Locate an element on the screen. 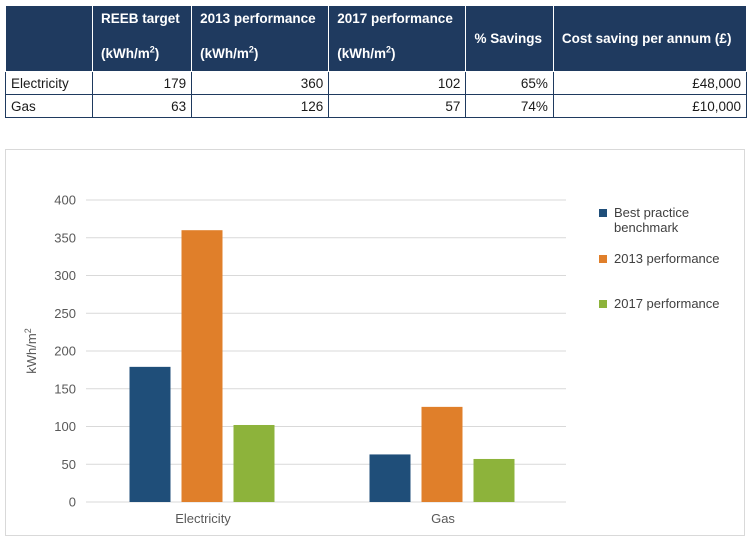  y-tick-label: 300 is located at coordinates (65, 275).